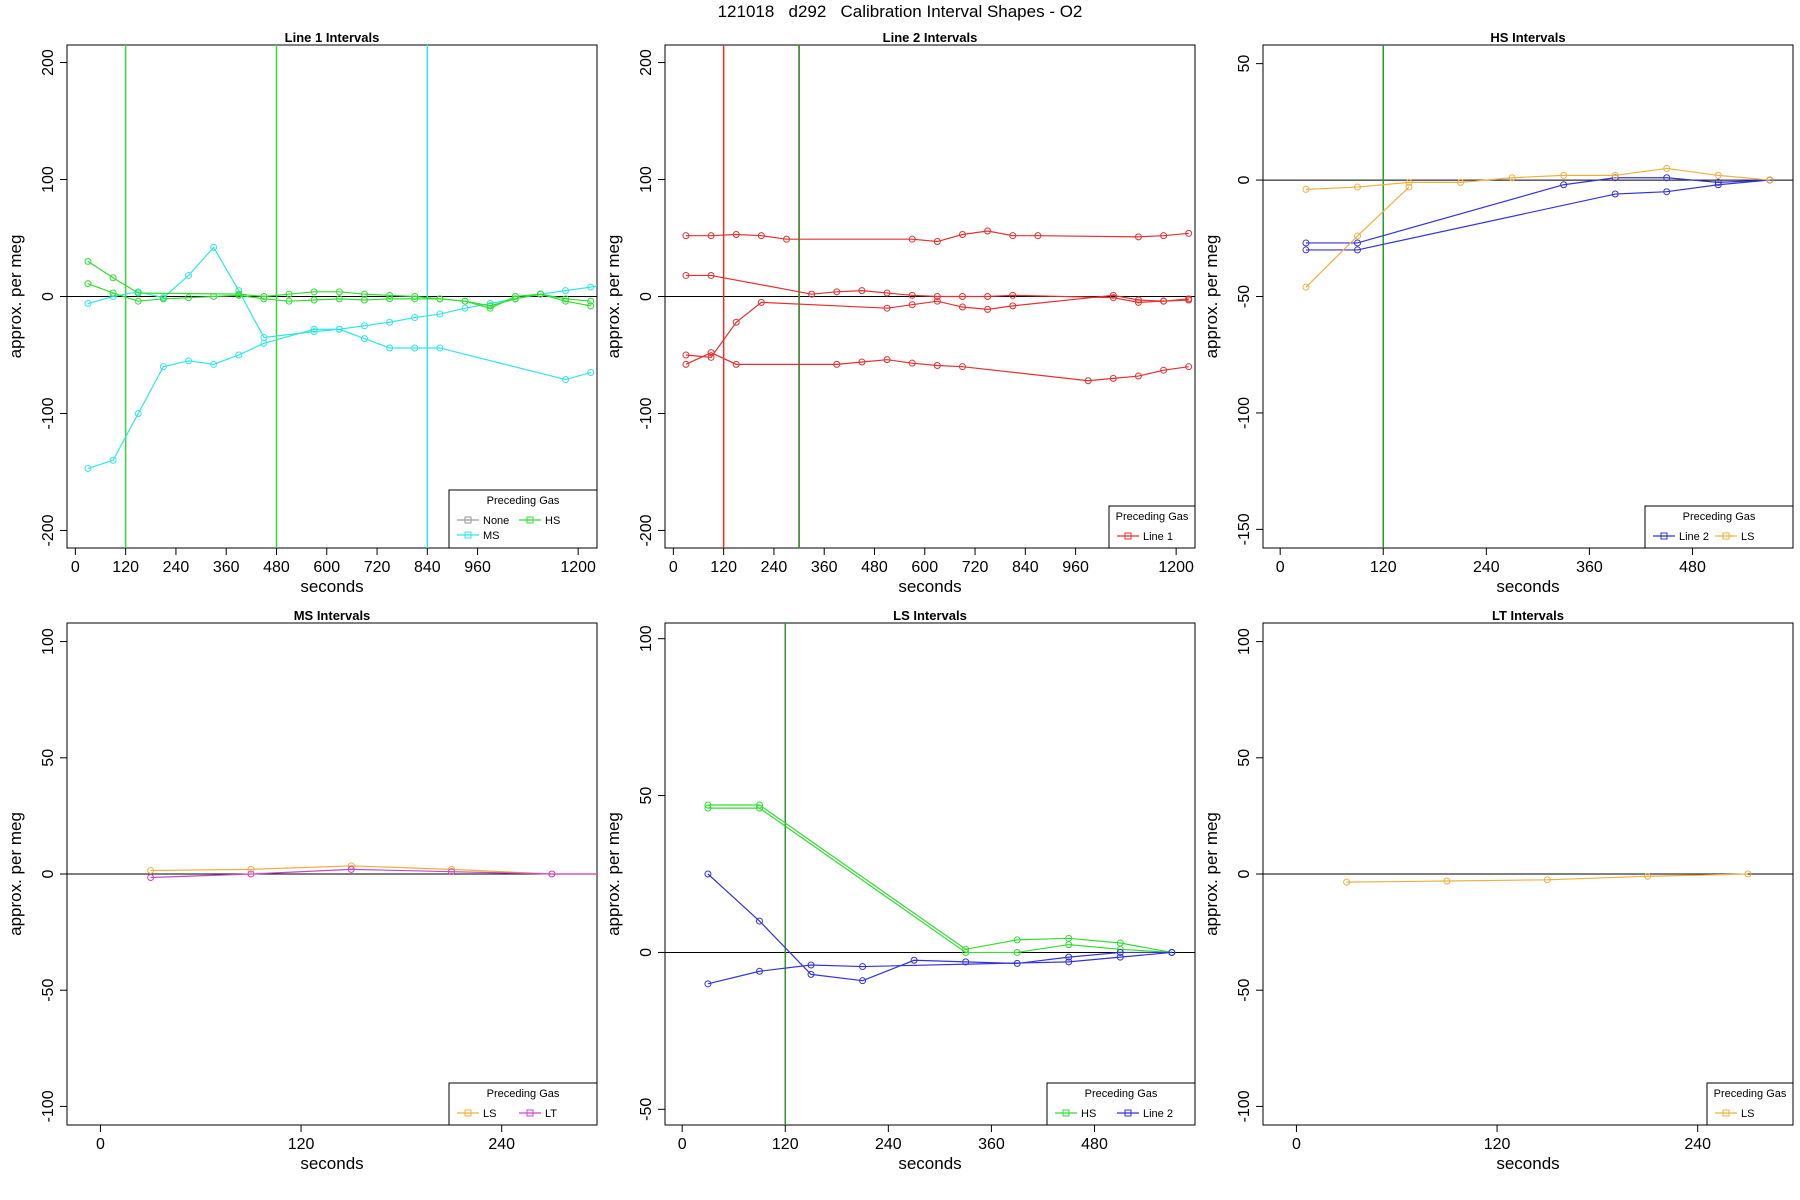  I want to click on x-axis-label: seconds, so click(331, 586).